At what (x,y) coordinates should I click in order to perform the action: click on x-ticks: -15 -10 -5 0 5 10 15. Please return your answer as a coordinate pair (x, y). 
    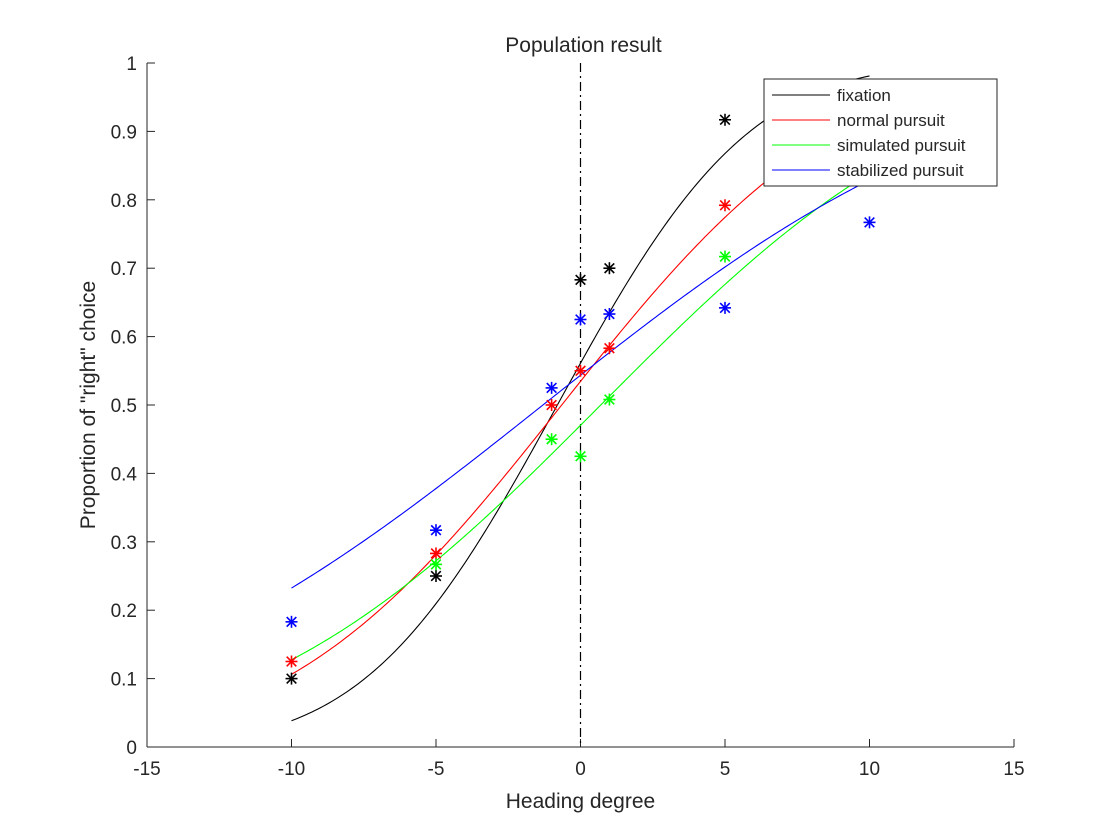
    Looking at the image, I should click on (579, 759).